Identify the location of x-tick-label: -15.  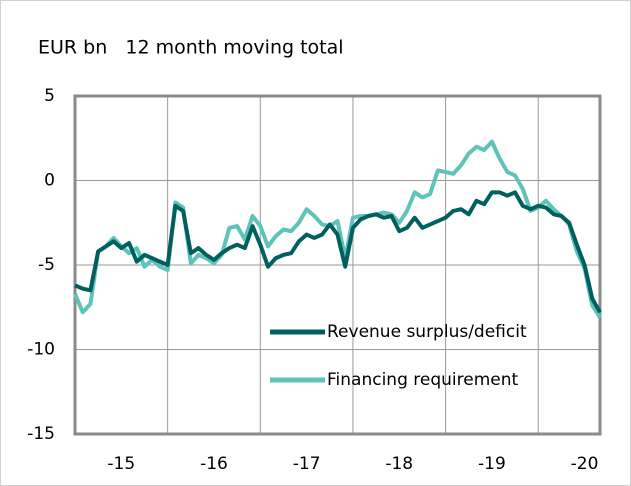
(121, 464).